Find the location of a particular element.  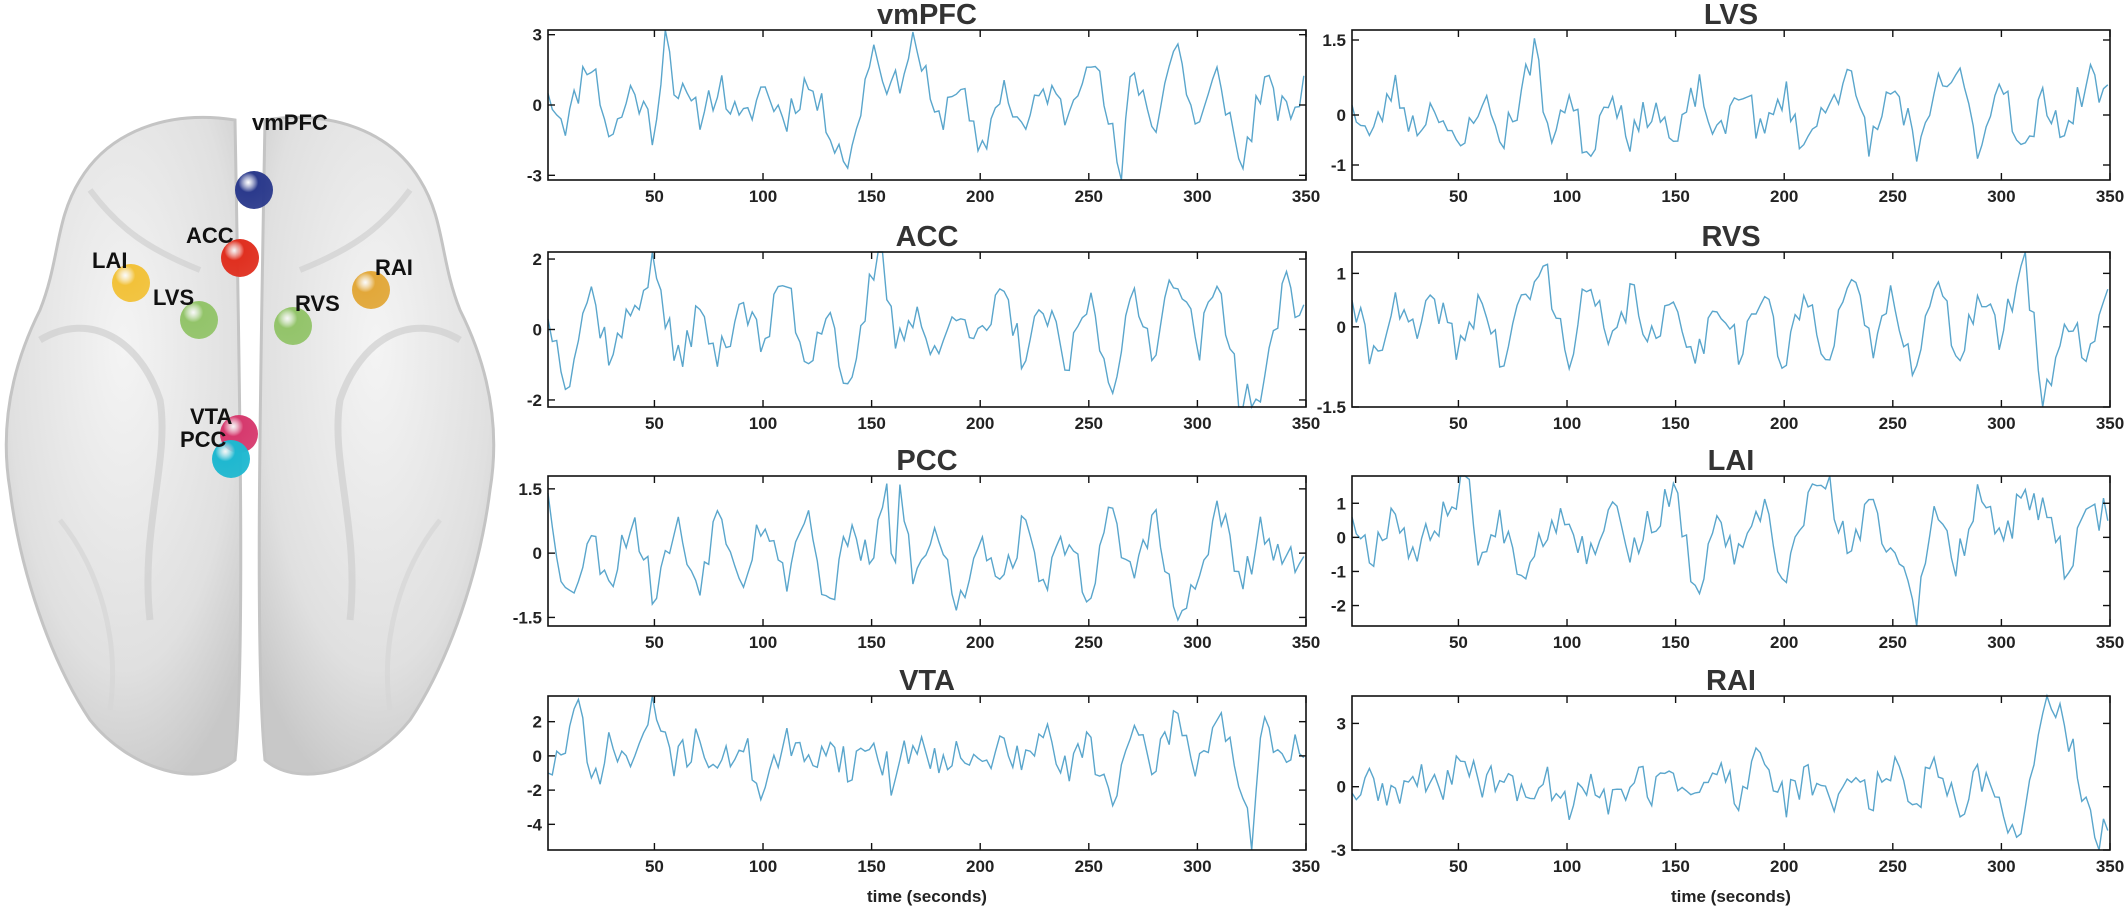

region-sphere-acc is located at coordinates (240, 258).